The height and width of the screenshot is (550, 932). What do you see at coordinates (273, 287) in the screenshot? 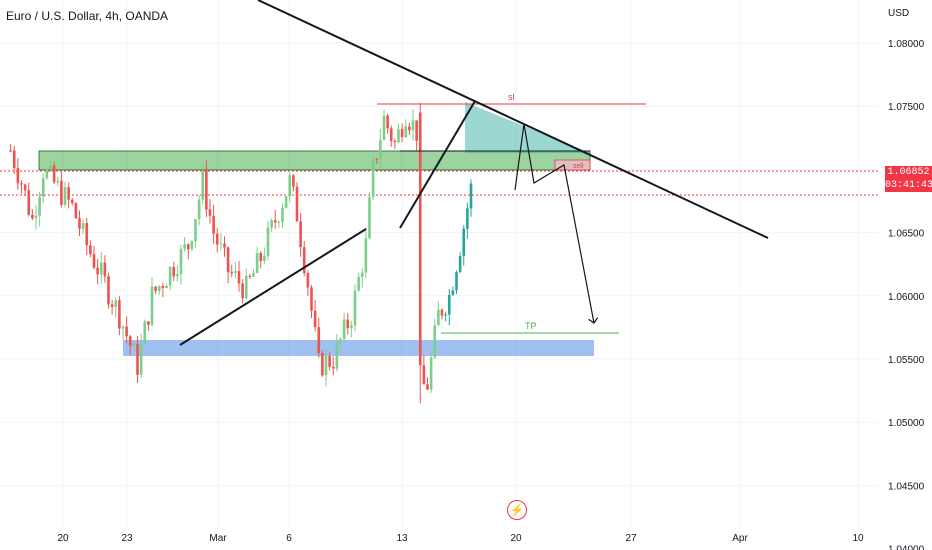
I see `ascending-trendline-left` at bounding box center [273, 287].